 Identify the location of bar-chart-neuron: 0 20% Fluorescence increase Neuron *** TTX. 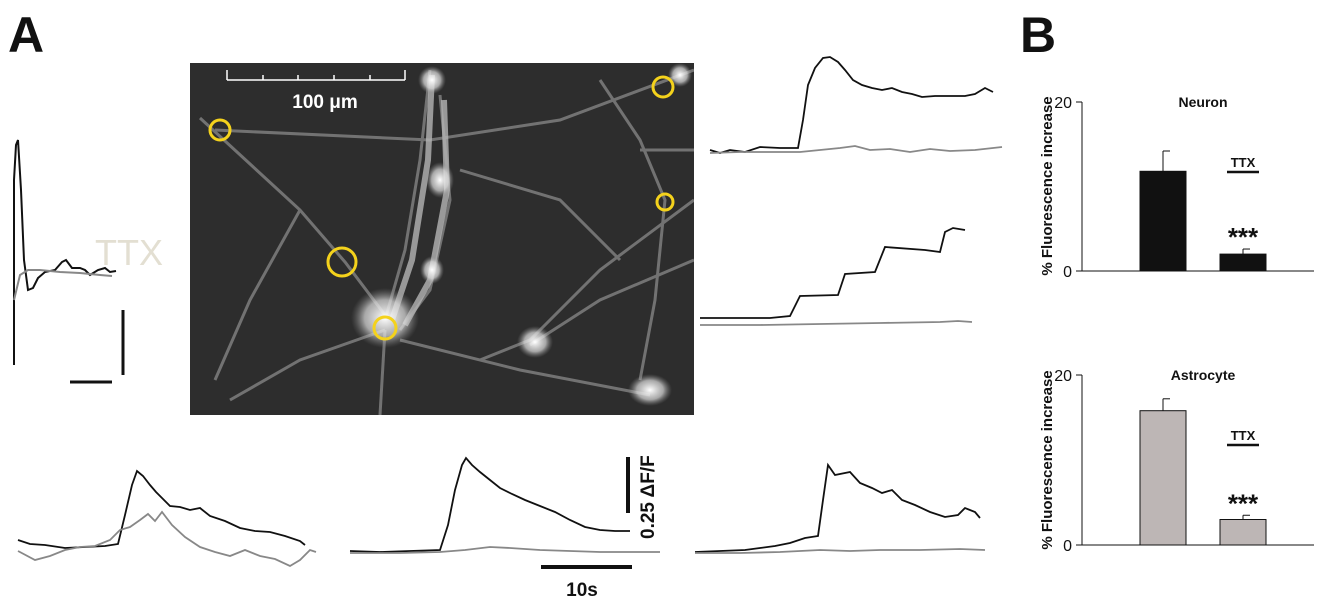
(1176, 187).